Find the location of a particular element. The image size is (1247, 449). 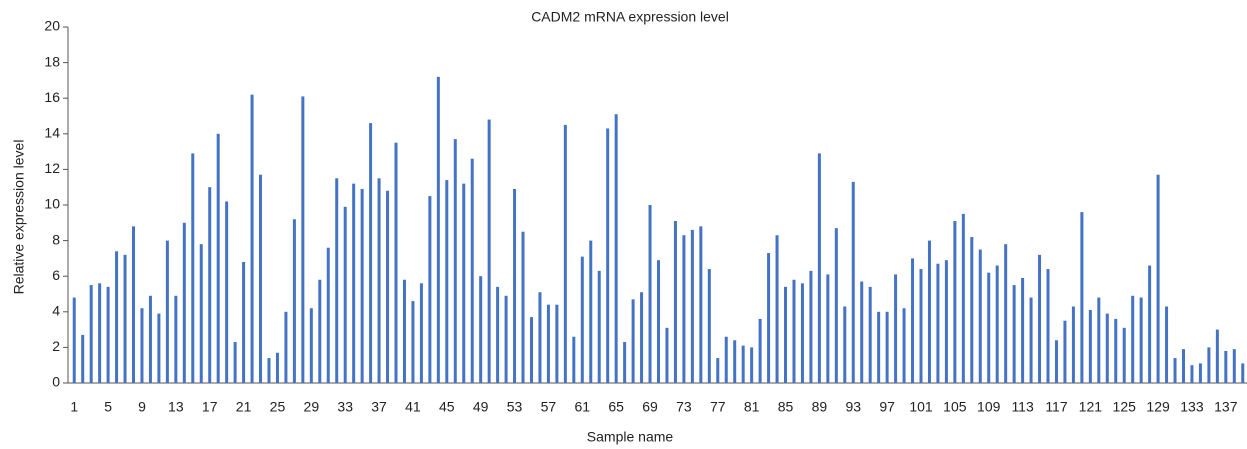

x-tick-label: 93 is located at coordinates (853, 407).